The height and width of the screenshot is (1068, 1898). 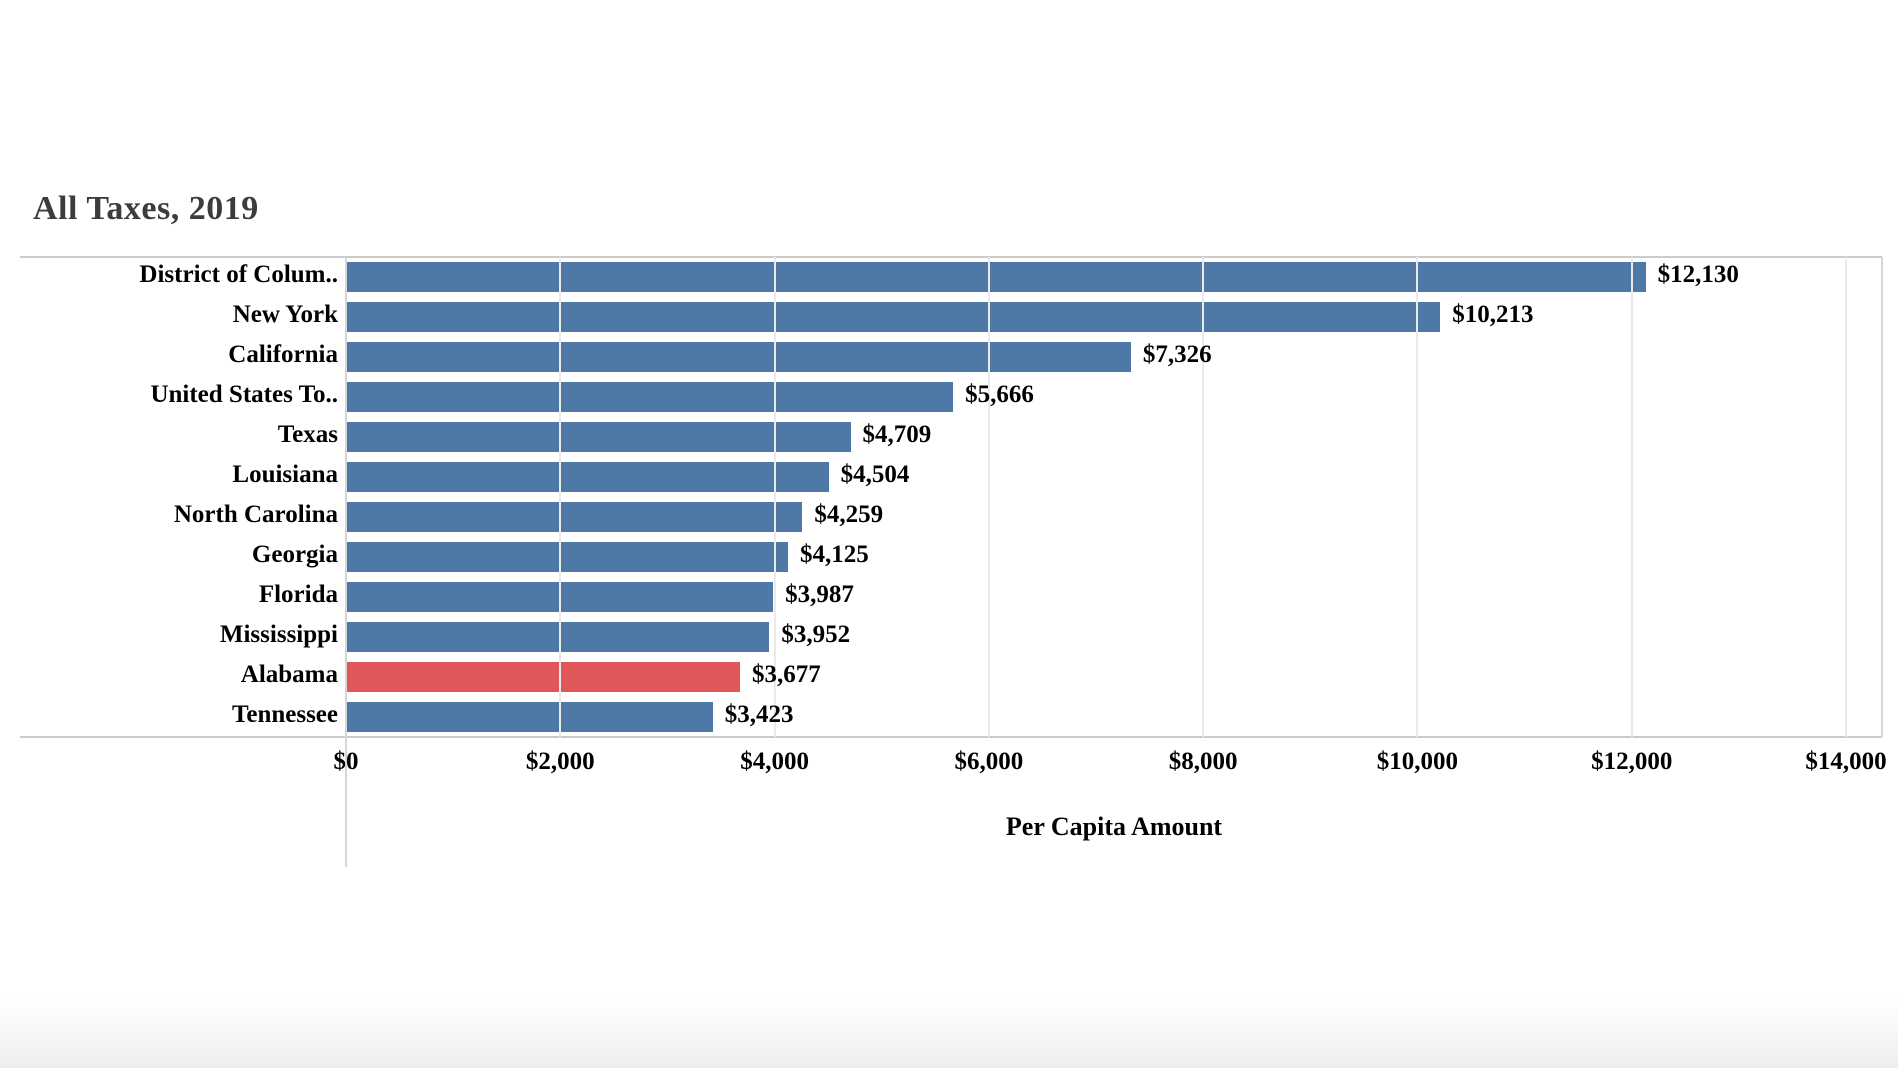 I want to click on bar-mississippi, so click(x=558, y=637).